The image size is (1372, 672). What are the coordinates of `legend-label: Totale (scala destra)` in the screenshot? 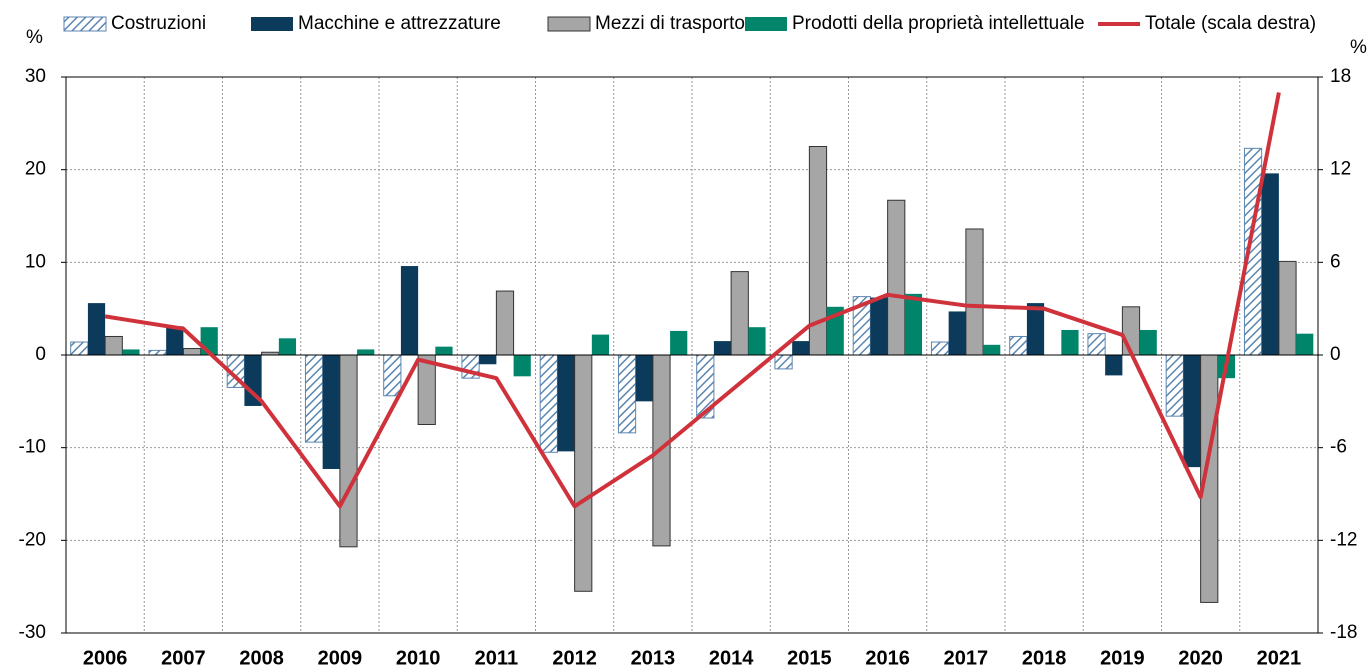 It's located at (1230, 23).